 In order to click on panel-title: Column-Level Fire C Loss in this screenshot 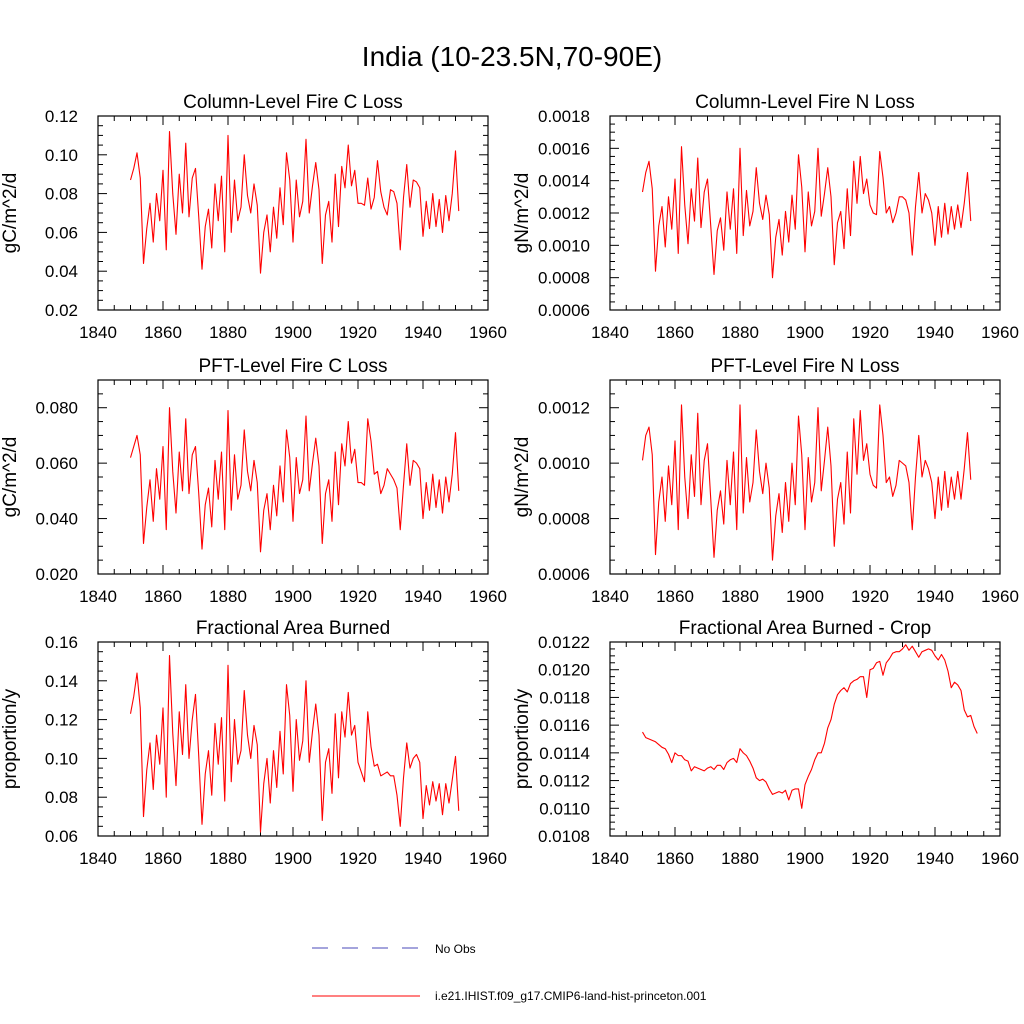, I will do `click(293, 102)`.